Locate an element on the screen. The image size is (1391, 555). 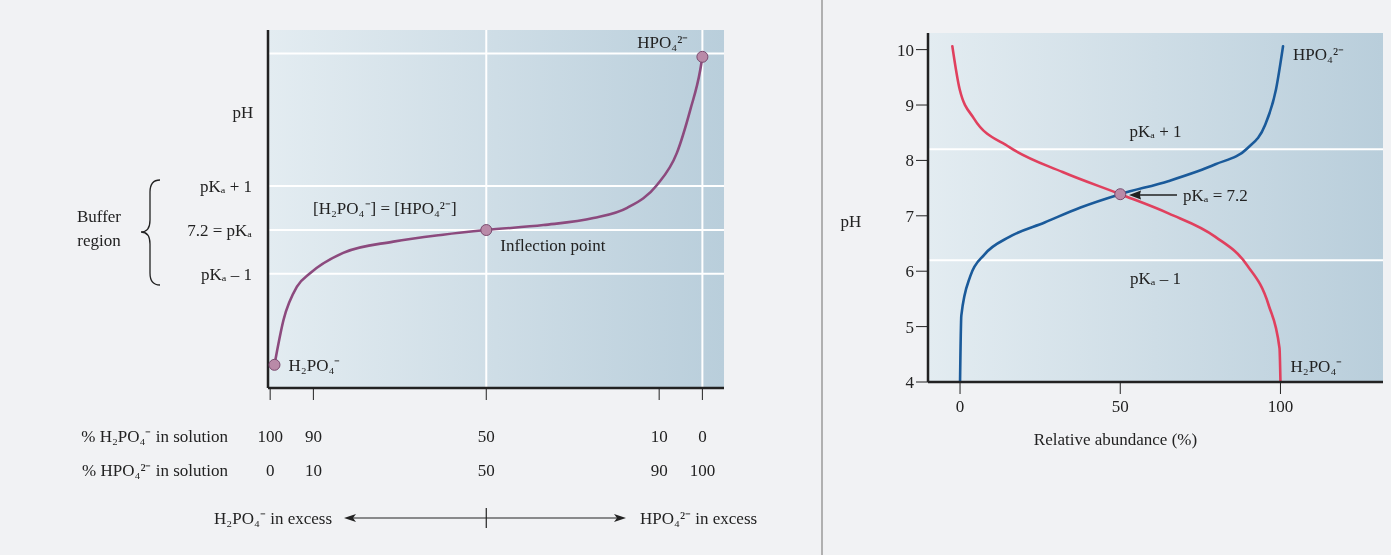
y-tick-label: 7 is located at coordinates (910, 216).